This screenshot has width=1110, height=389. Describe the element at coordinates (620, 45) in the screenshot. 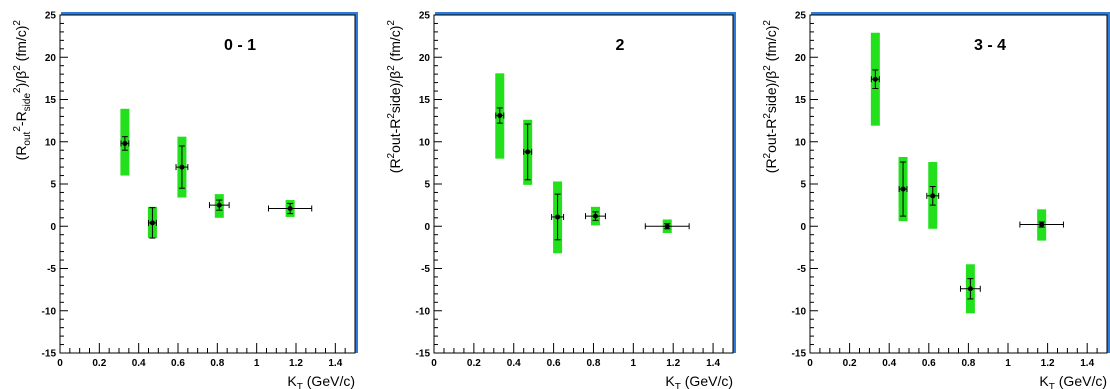

I see `panel-title: 2` at that location.